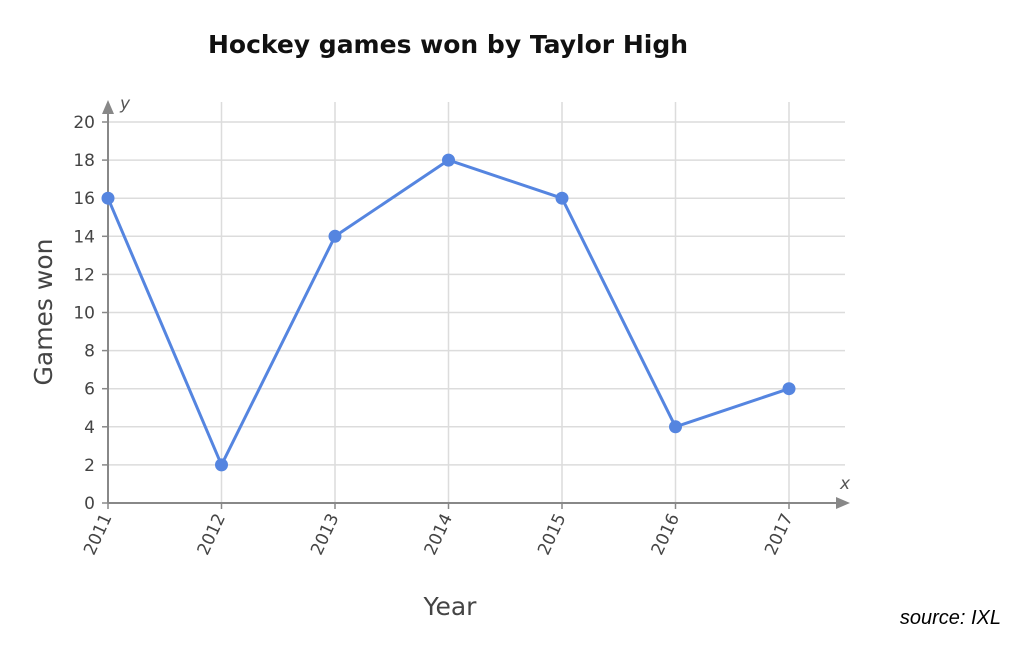  What do you see at coordinates (84, 237) in the screenshot?
I see `y-tick-label: 14` at bounding box center [84, 237].